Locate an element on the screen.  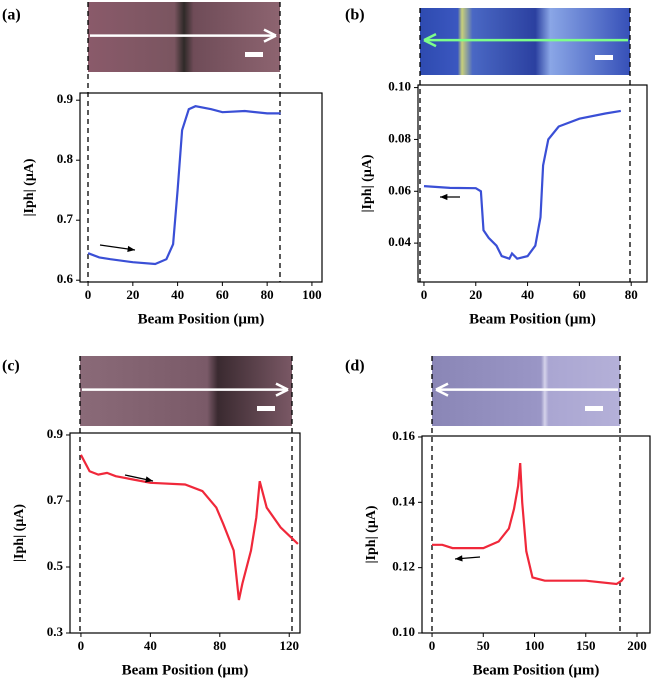
y-tick-label: 0.16 is located at coordinates (403, 435).